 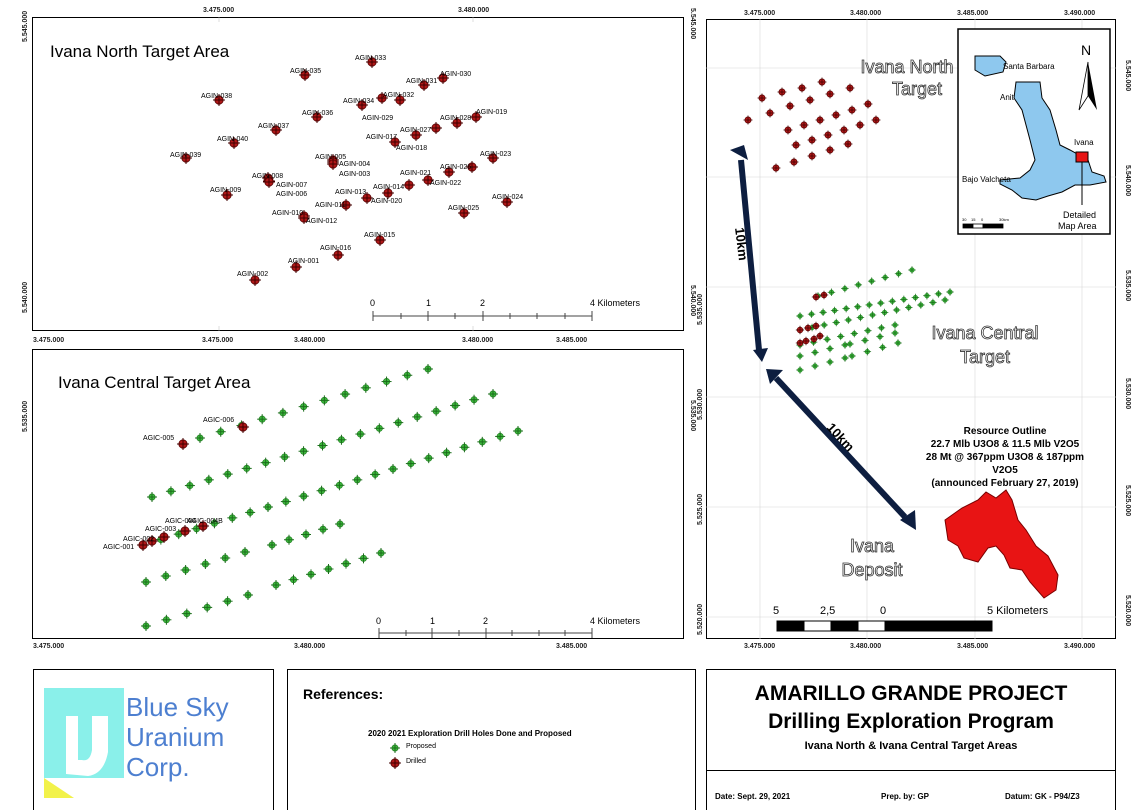 What do you see at coordinates (492, 112) in the screenshot?
I see `drill-hole-label: AGIN-019` at bounding box center [492, 112].